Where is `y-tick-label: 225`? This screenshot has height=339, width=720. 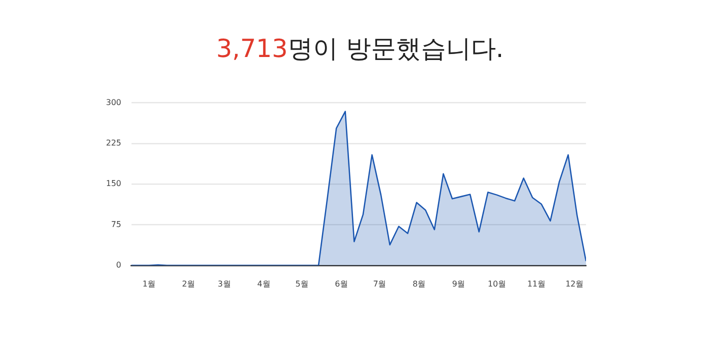
y-tick-label: 225 is located at coordinates (114, 143).